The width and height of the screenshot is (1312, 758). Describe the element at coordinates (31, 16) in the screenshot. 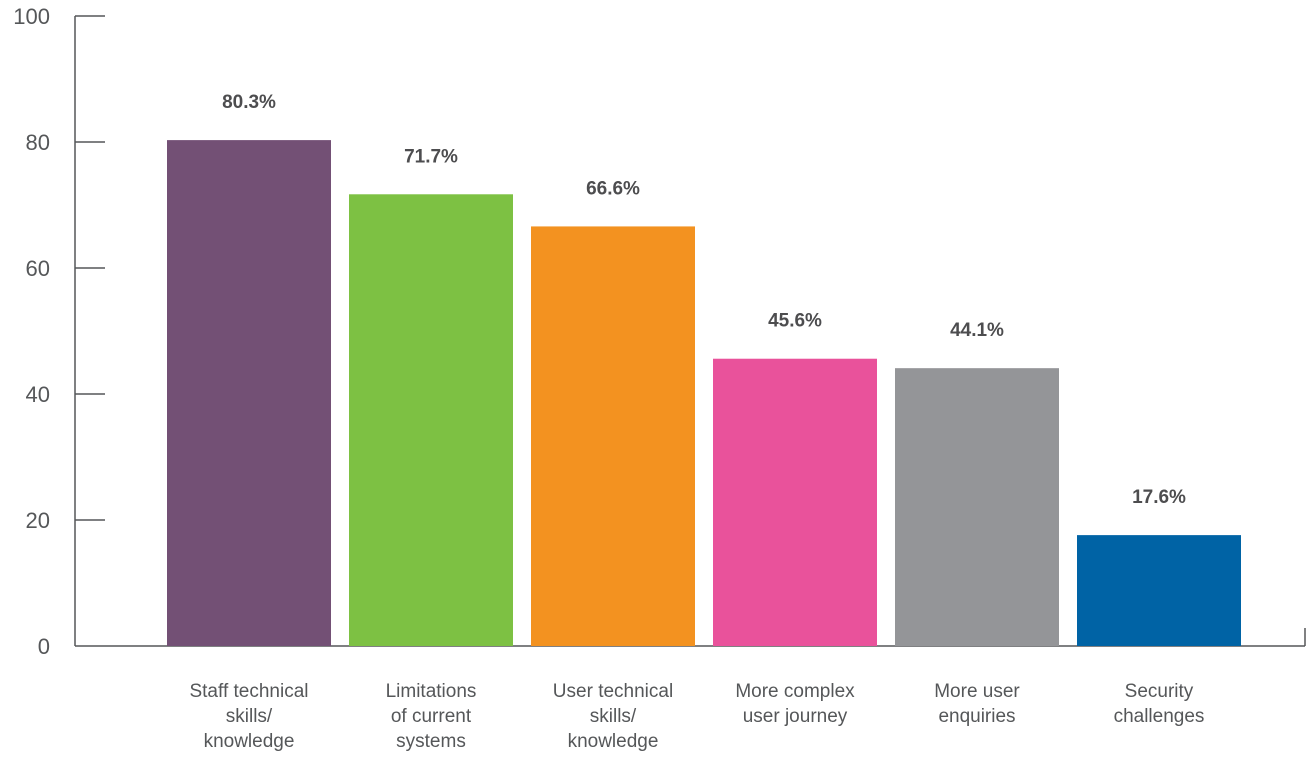

I see `y-tick-label: 100` at that location.